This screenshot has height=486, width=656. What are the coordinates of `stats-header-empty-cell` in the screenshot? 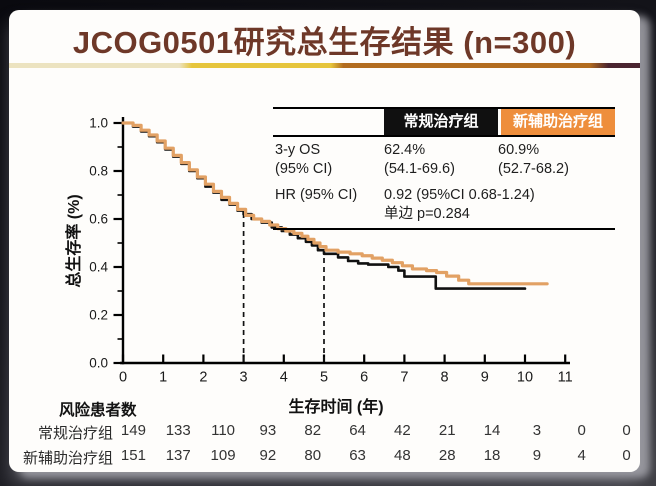 It's located at (328, 122).